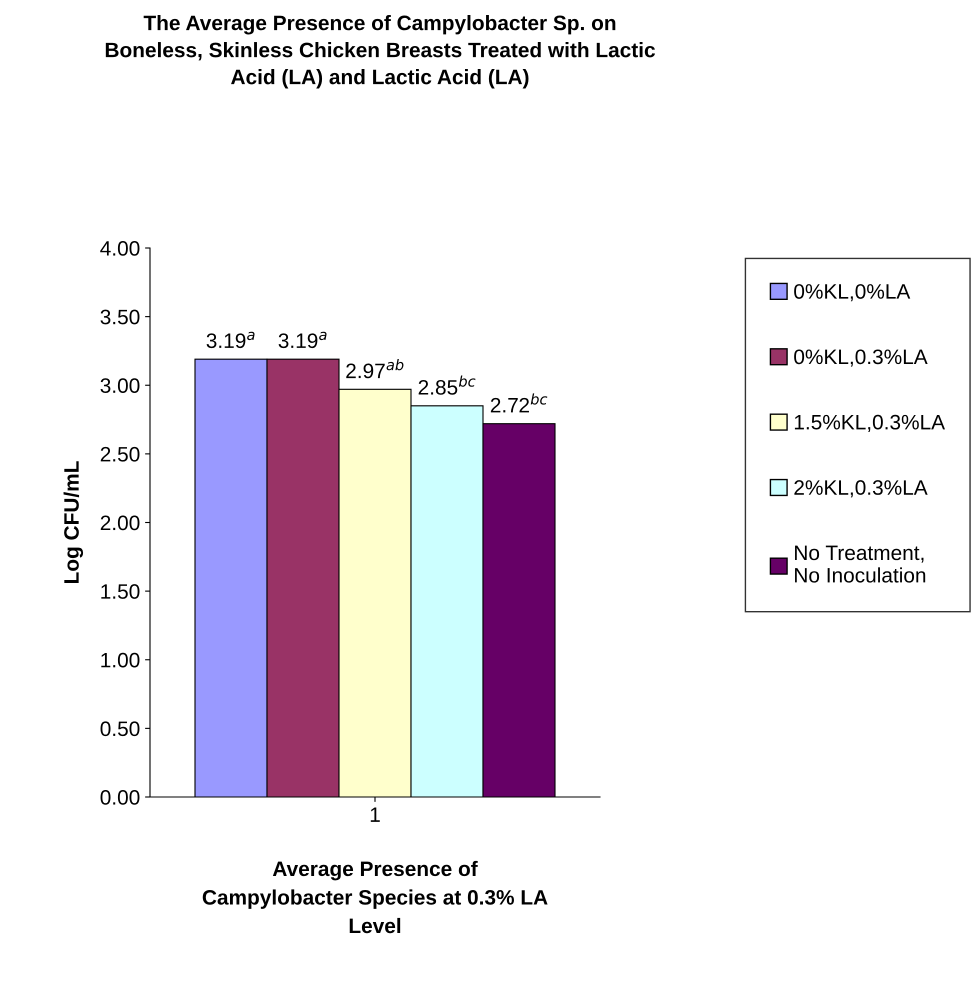  Describe the element at coordinates (852, 293) in the screenshot. I see `legend-label: 0%KL,0%LA` at that location.